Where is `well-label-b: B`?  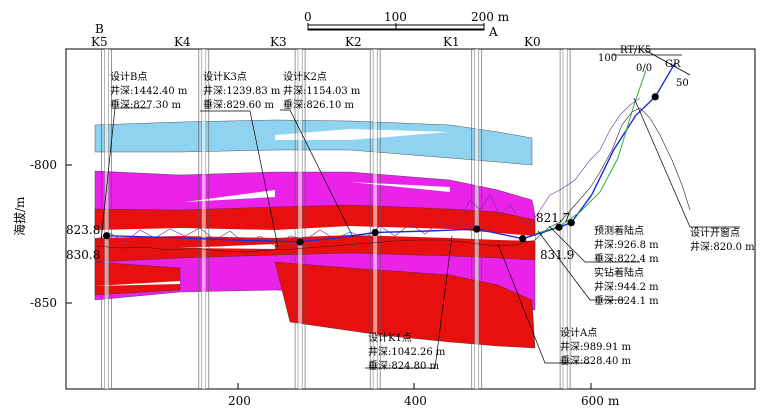 well-label-b: B is located at coordinates (99, 29).